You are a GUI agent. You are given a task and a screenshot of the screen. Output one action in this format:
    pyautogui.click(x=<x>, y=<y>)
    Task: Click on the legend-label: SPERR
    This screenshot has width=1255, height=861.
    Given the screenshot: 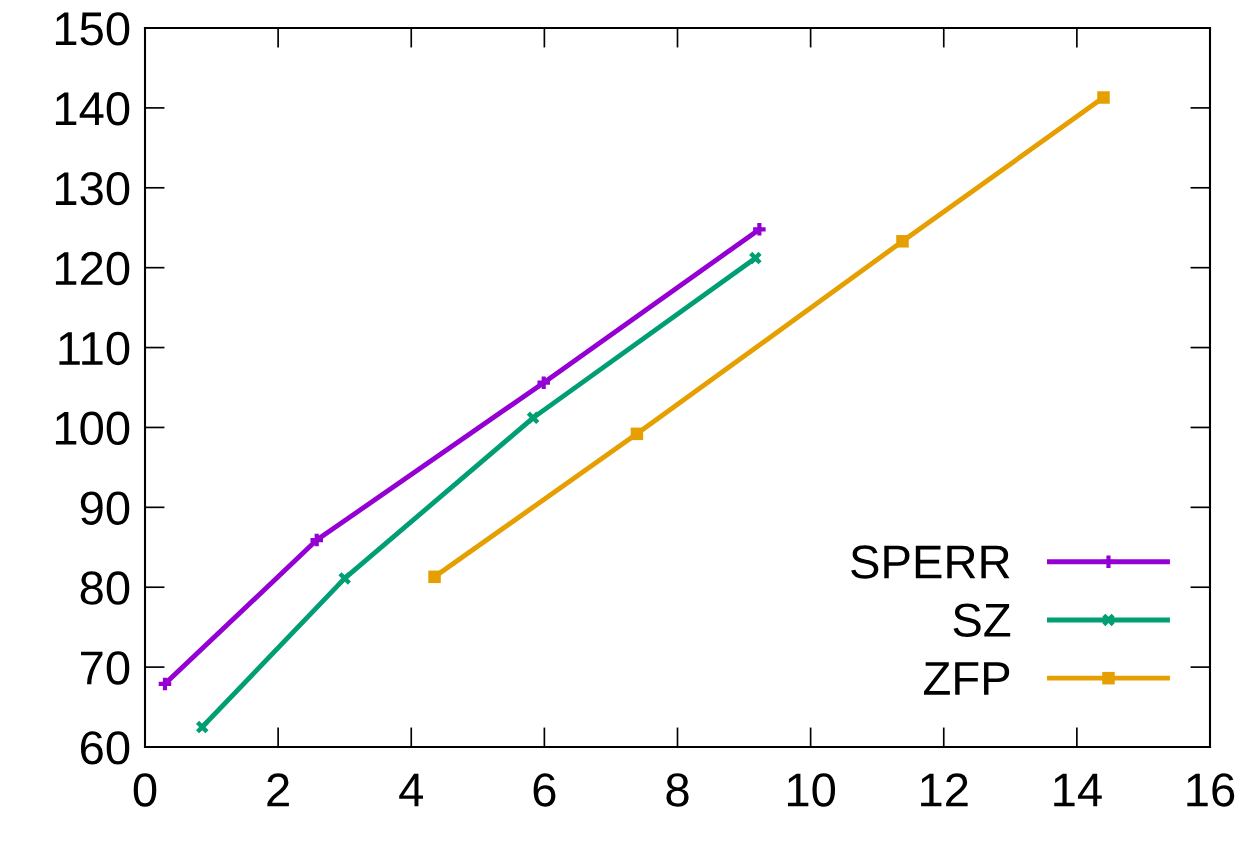 What is the action you would take?
    pyautogui.click(x=930, y=562)
    